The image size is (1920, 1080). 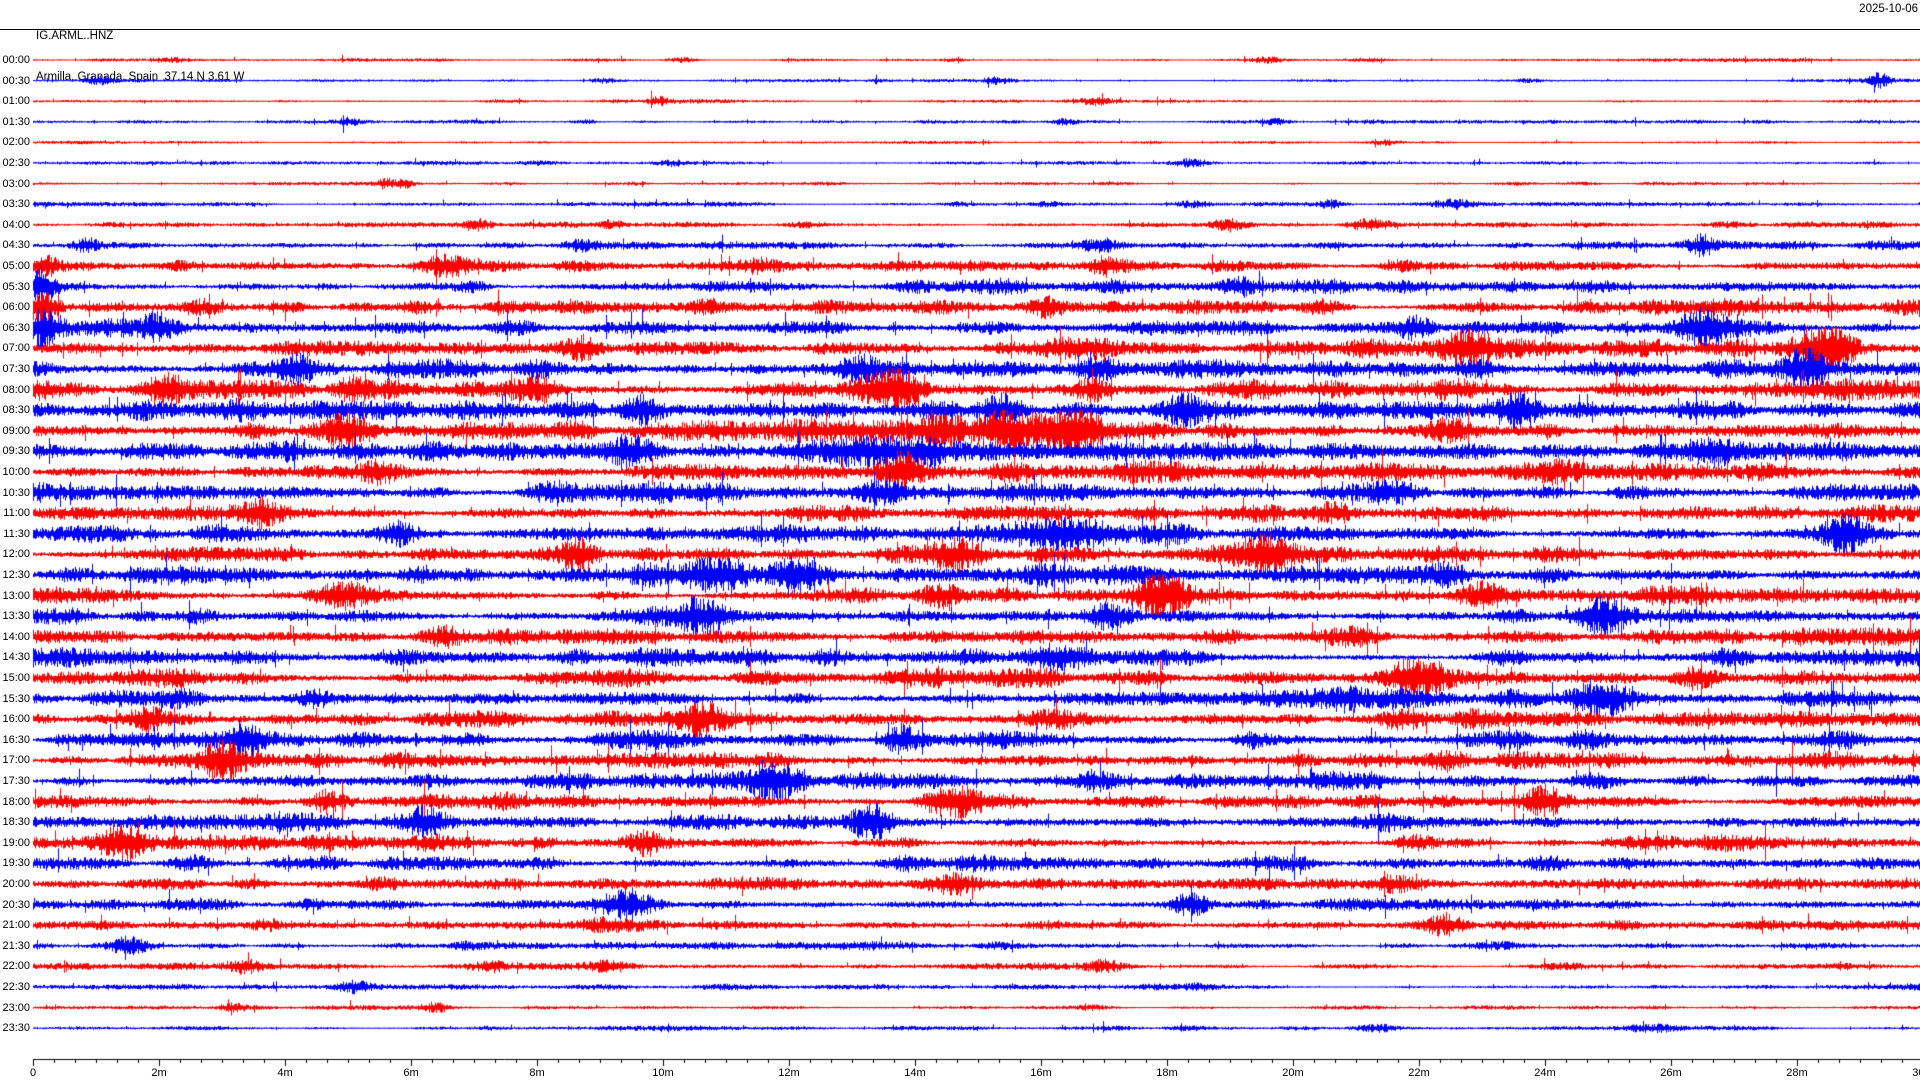 I want to click on row-time-label: 11:30, so click(x=16, y=533).